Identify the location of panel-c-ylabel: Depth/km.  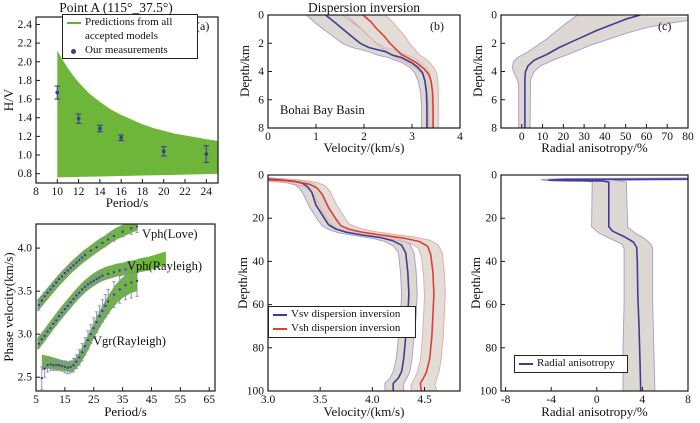
(477, 71).